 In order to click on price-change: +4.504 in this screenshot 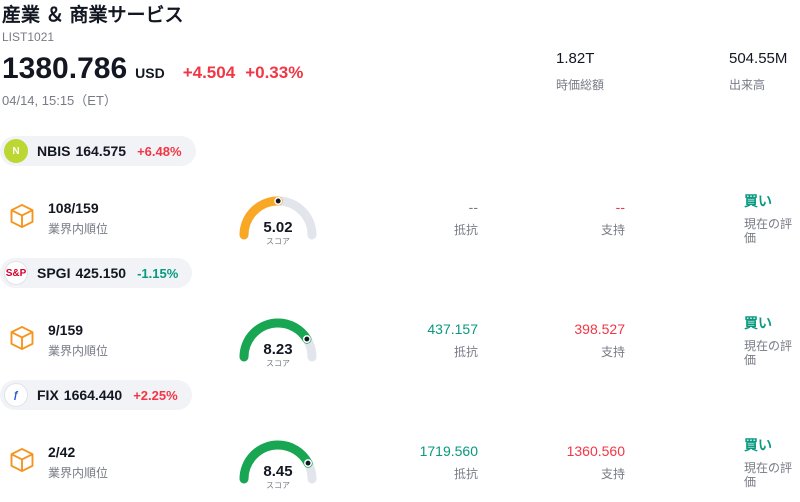, I will do `click(209, 72)`.